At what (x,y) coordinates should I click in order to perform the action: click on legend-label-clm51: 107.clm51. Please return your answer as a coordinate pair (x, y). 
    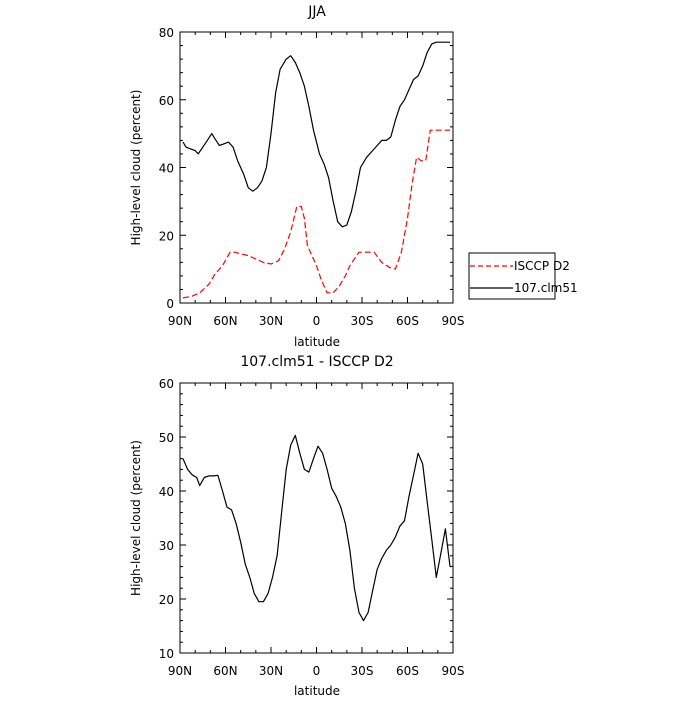
    Looking at the image, I should click on (546, 288).